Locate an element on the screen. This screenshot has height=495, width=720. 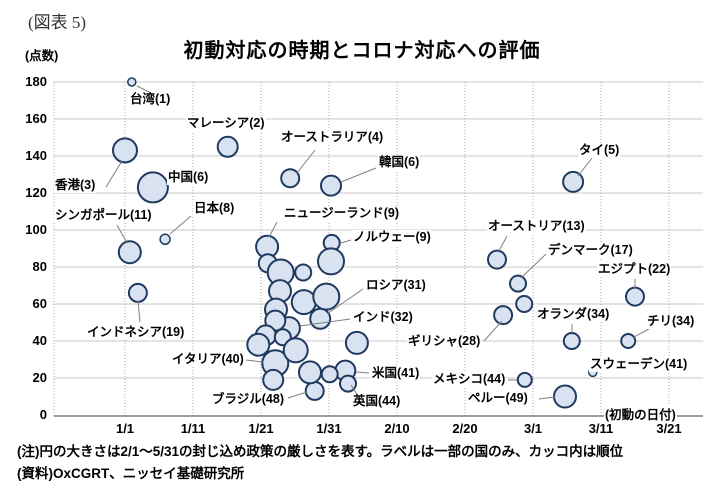
leader-line-ペルー is located at coordinates (547, 398).